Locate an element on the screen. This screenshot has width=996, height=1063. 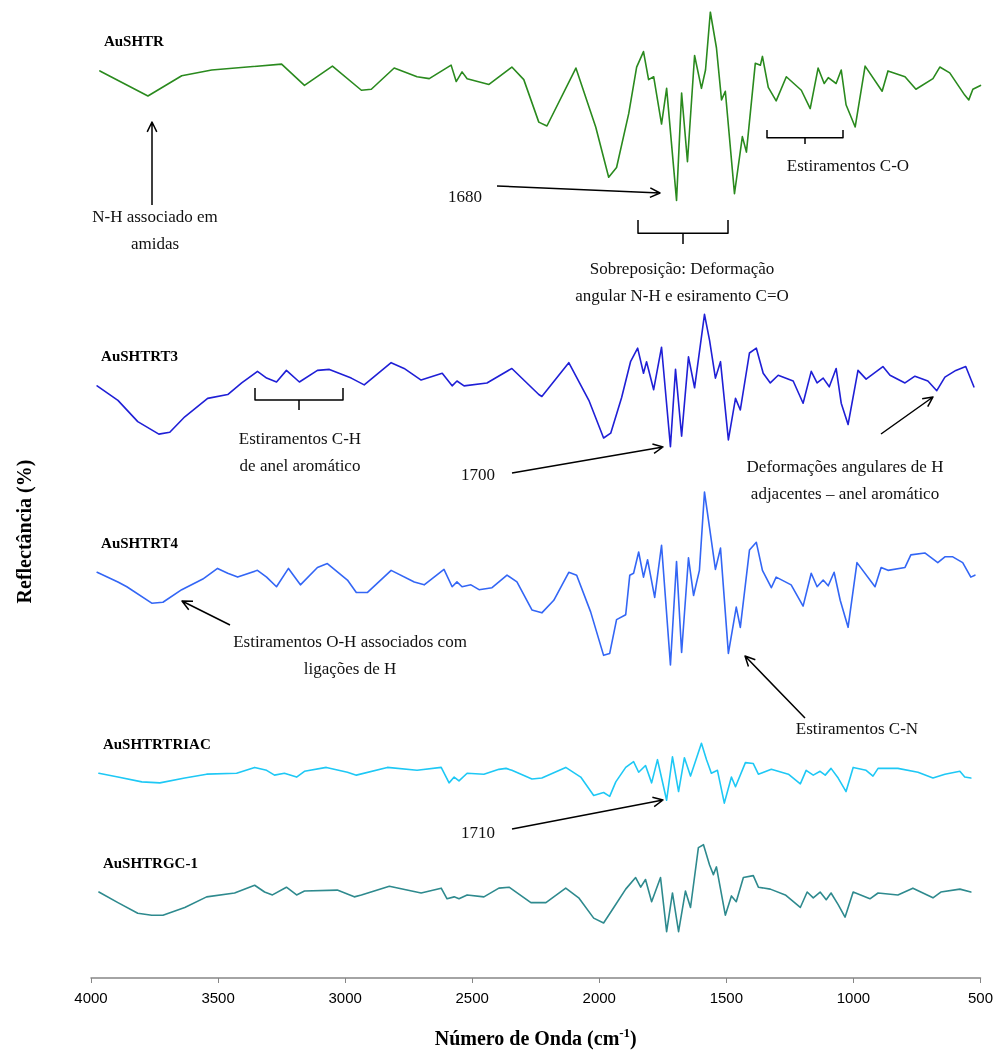
series-label: AuSHTRT3 is located at coordinates (140, 356).